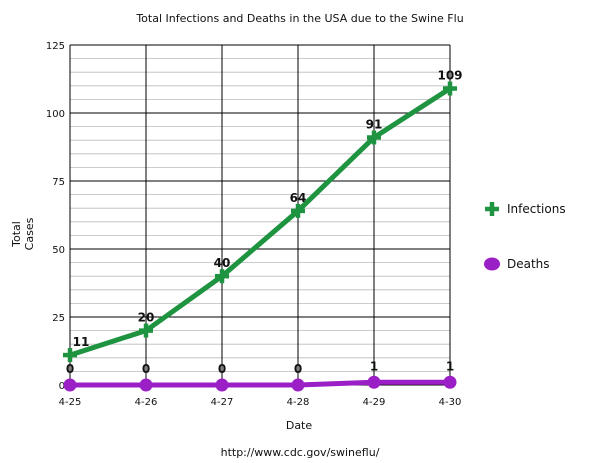  What do you see at coordinates (55, 114) in the screenshot?
I see `y-tick-label: 100` at bounding box center [55, 114].